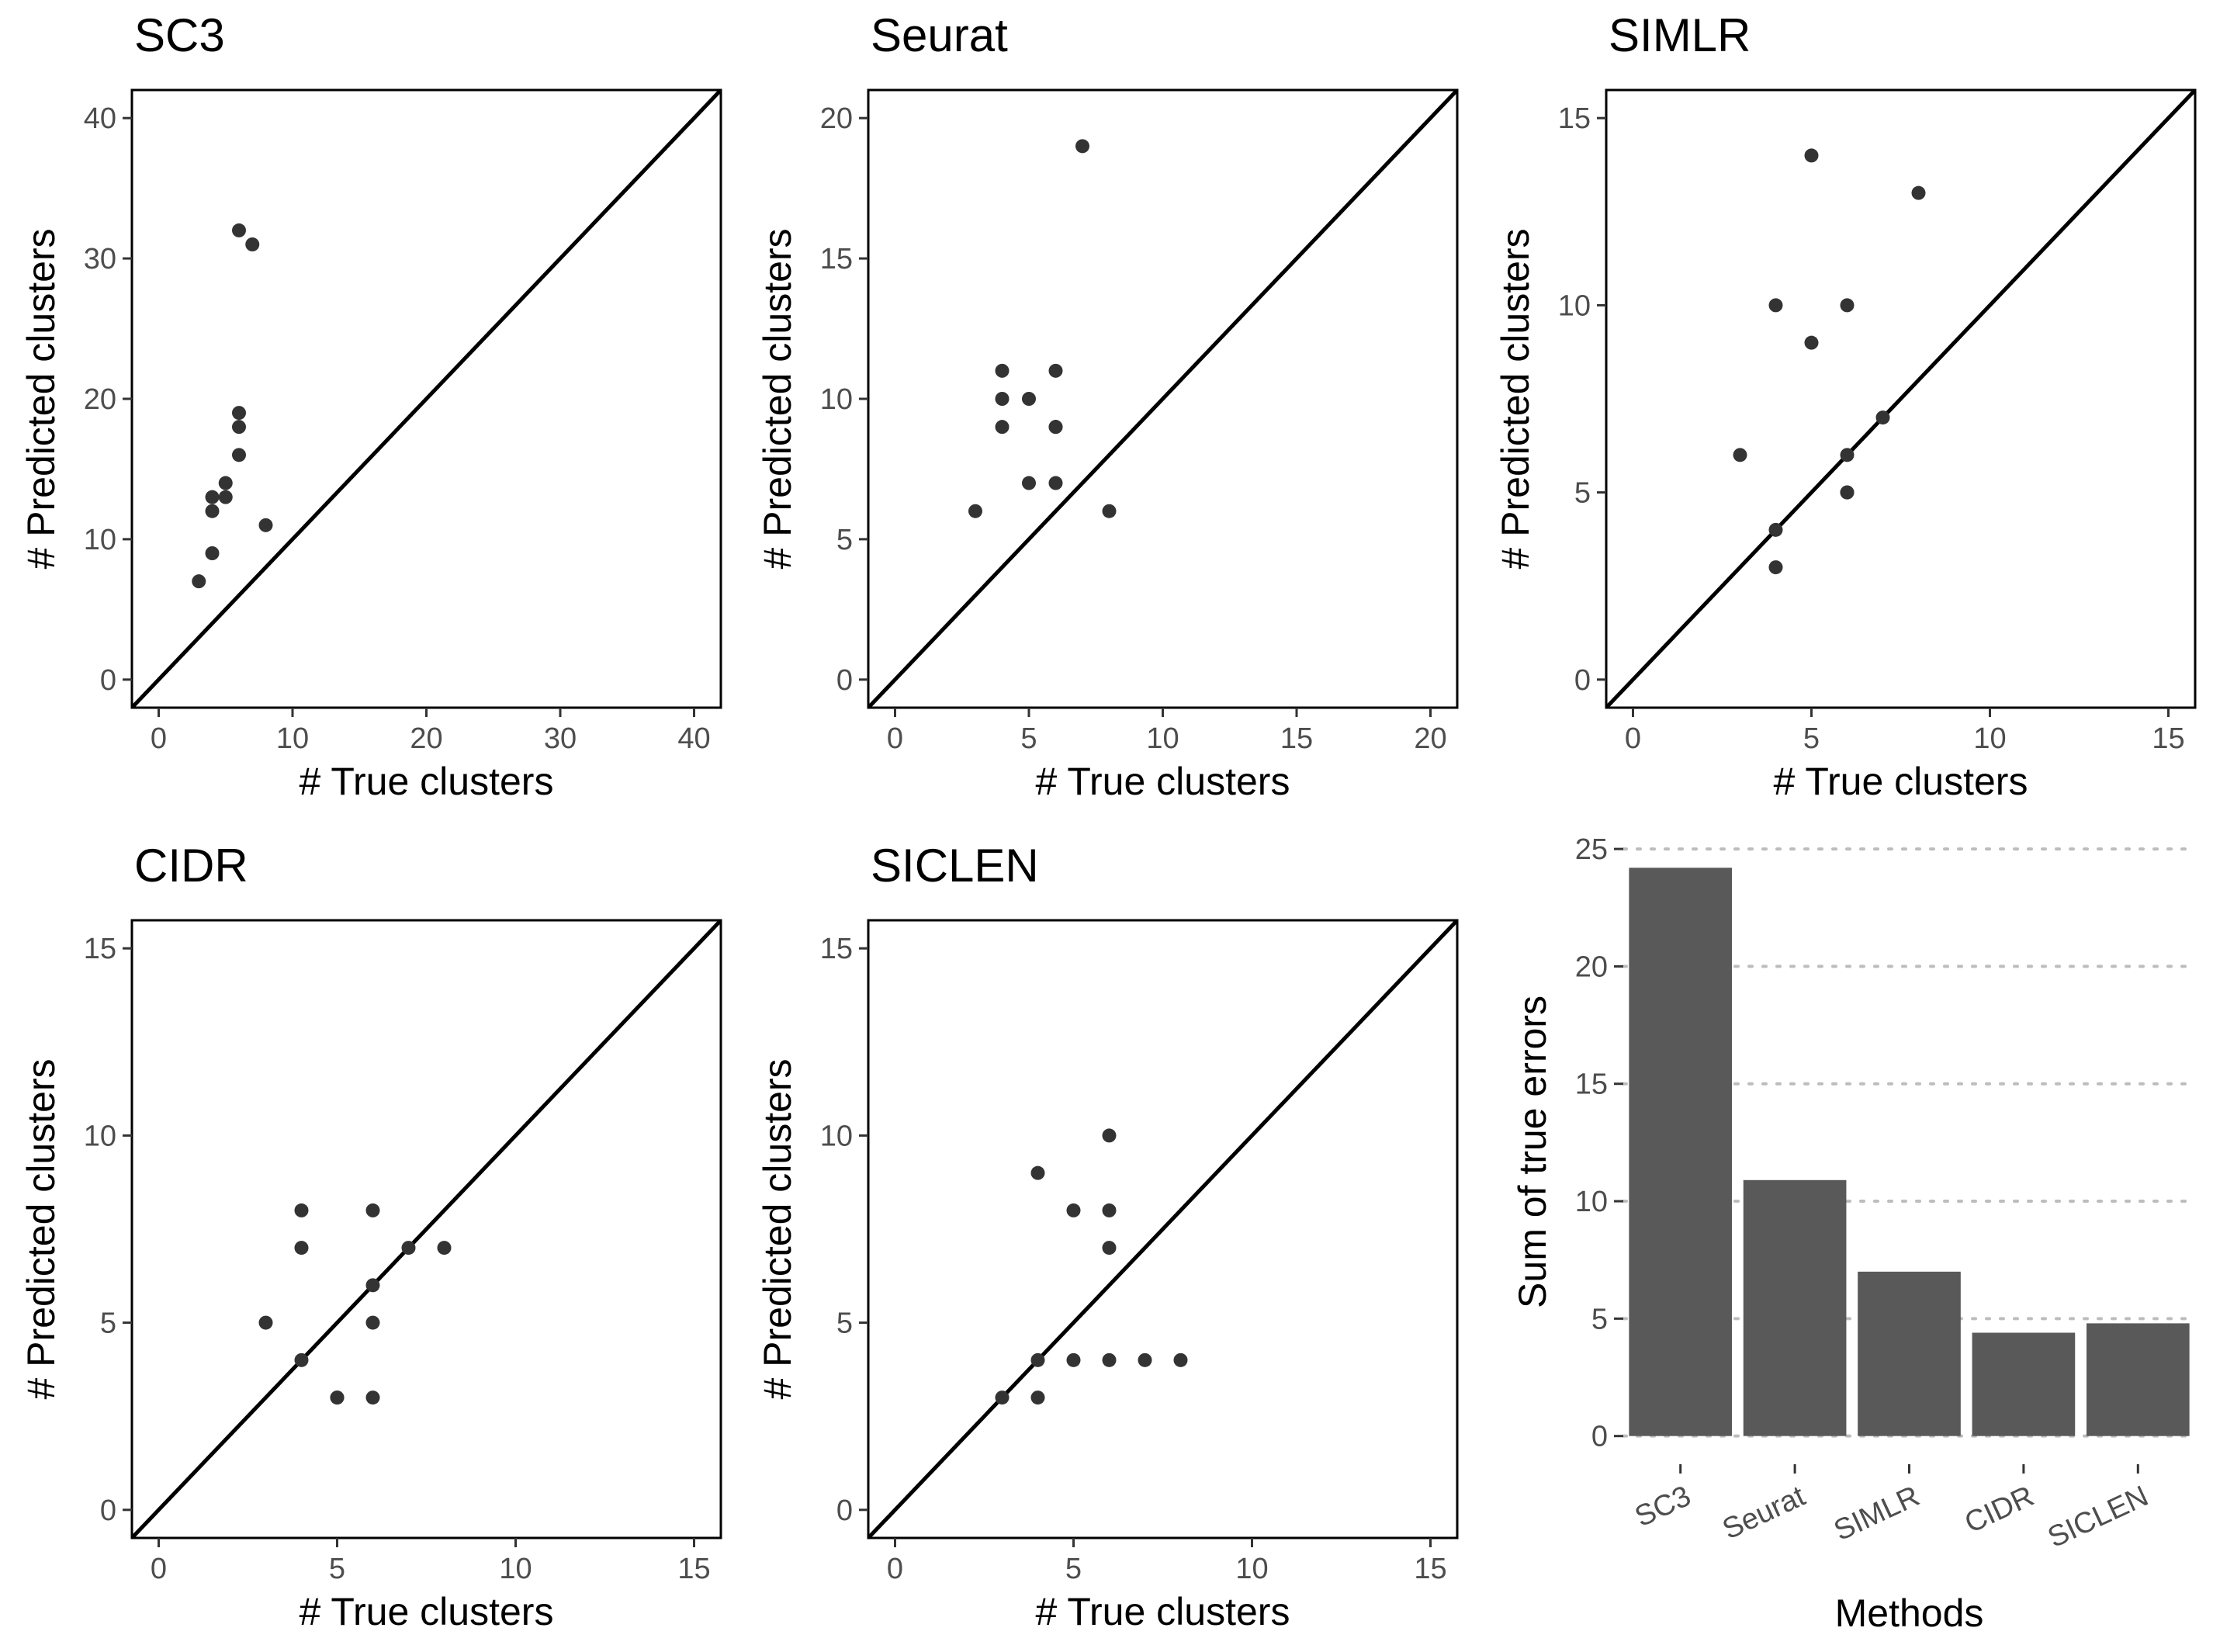  Describe the element at coordinates (2024, 1384) in the screenshot. I see `bar-cidr` at that location.